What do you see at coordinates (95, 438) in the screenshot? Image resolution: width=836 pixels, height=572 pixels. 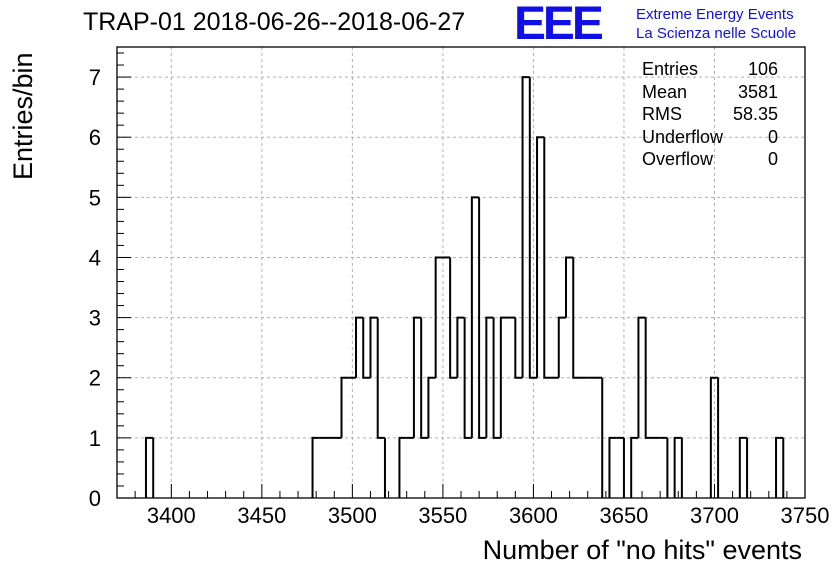 I see `y-tick-label: 1` at bounding box center [95, 438].